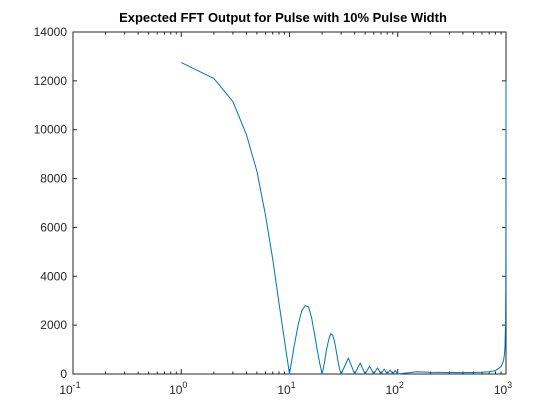 The height and width of the screenshot is (420, 560). I want to click on y-tick-label: 0, so click(63, 374).